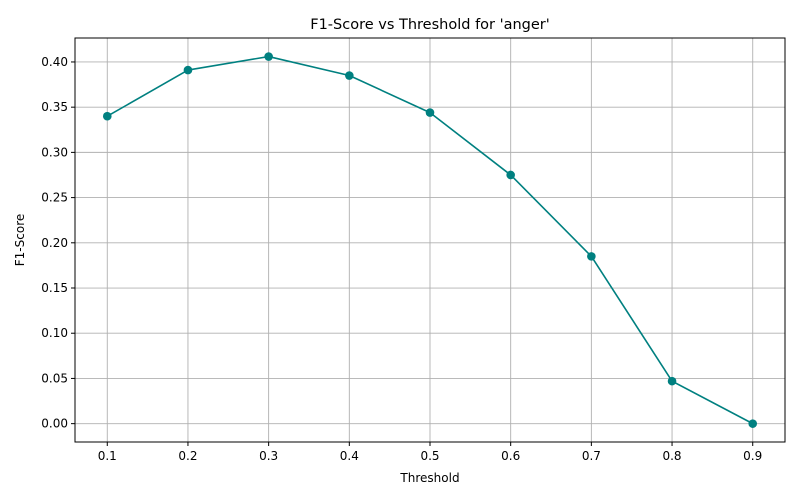 The width and height of the screenshot is (800, 500). Describe the element at coordinates (187, 456) in the screenshot. I see `x-tick-label: 0.2` at that location.